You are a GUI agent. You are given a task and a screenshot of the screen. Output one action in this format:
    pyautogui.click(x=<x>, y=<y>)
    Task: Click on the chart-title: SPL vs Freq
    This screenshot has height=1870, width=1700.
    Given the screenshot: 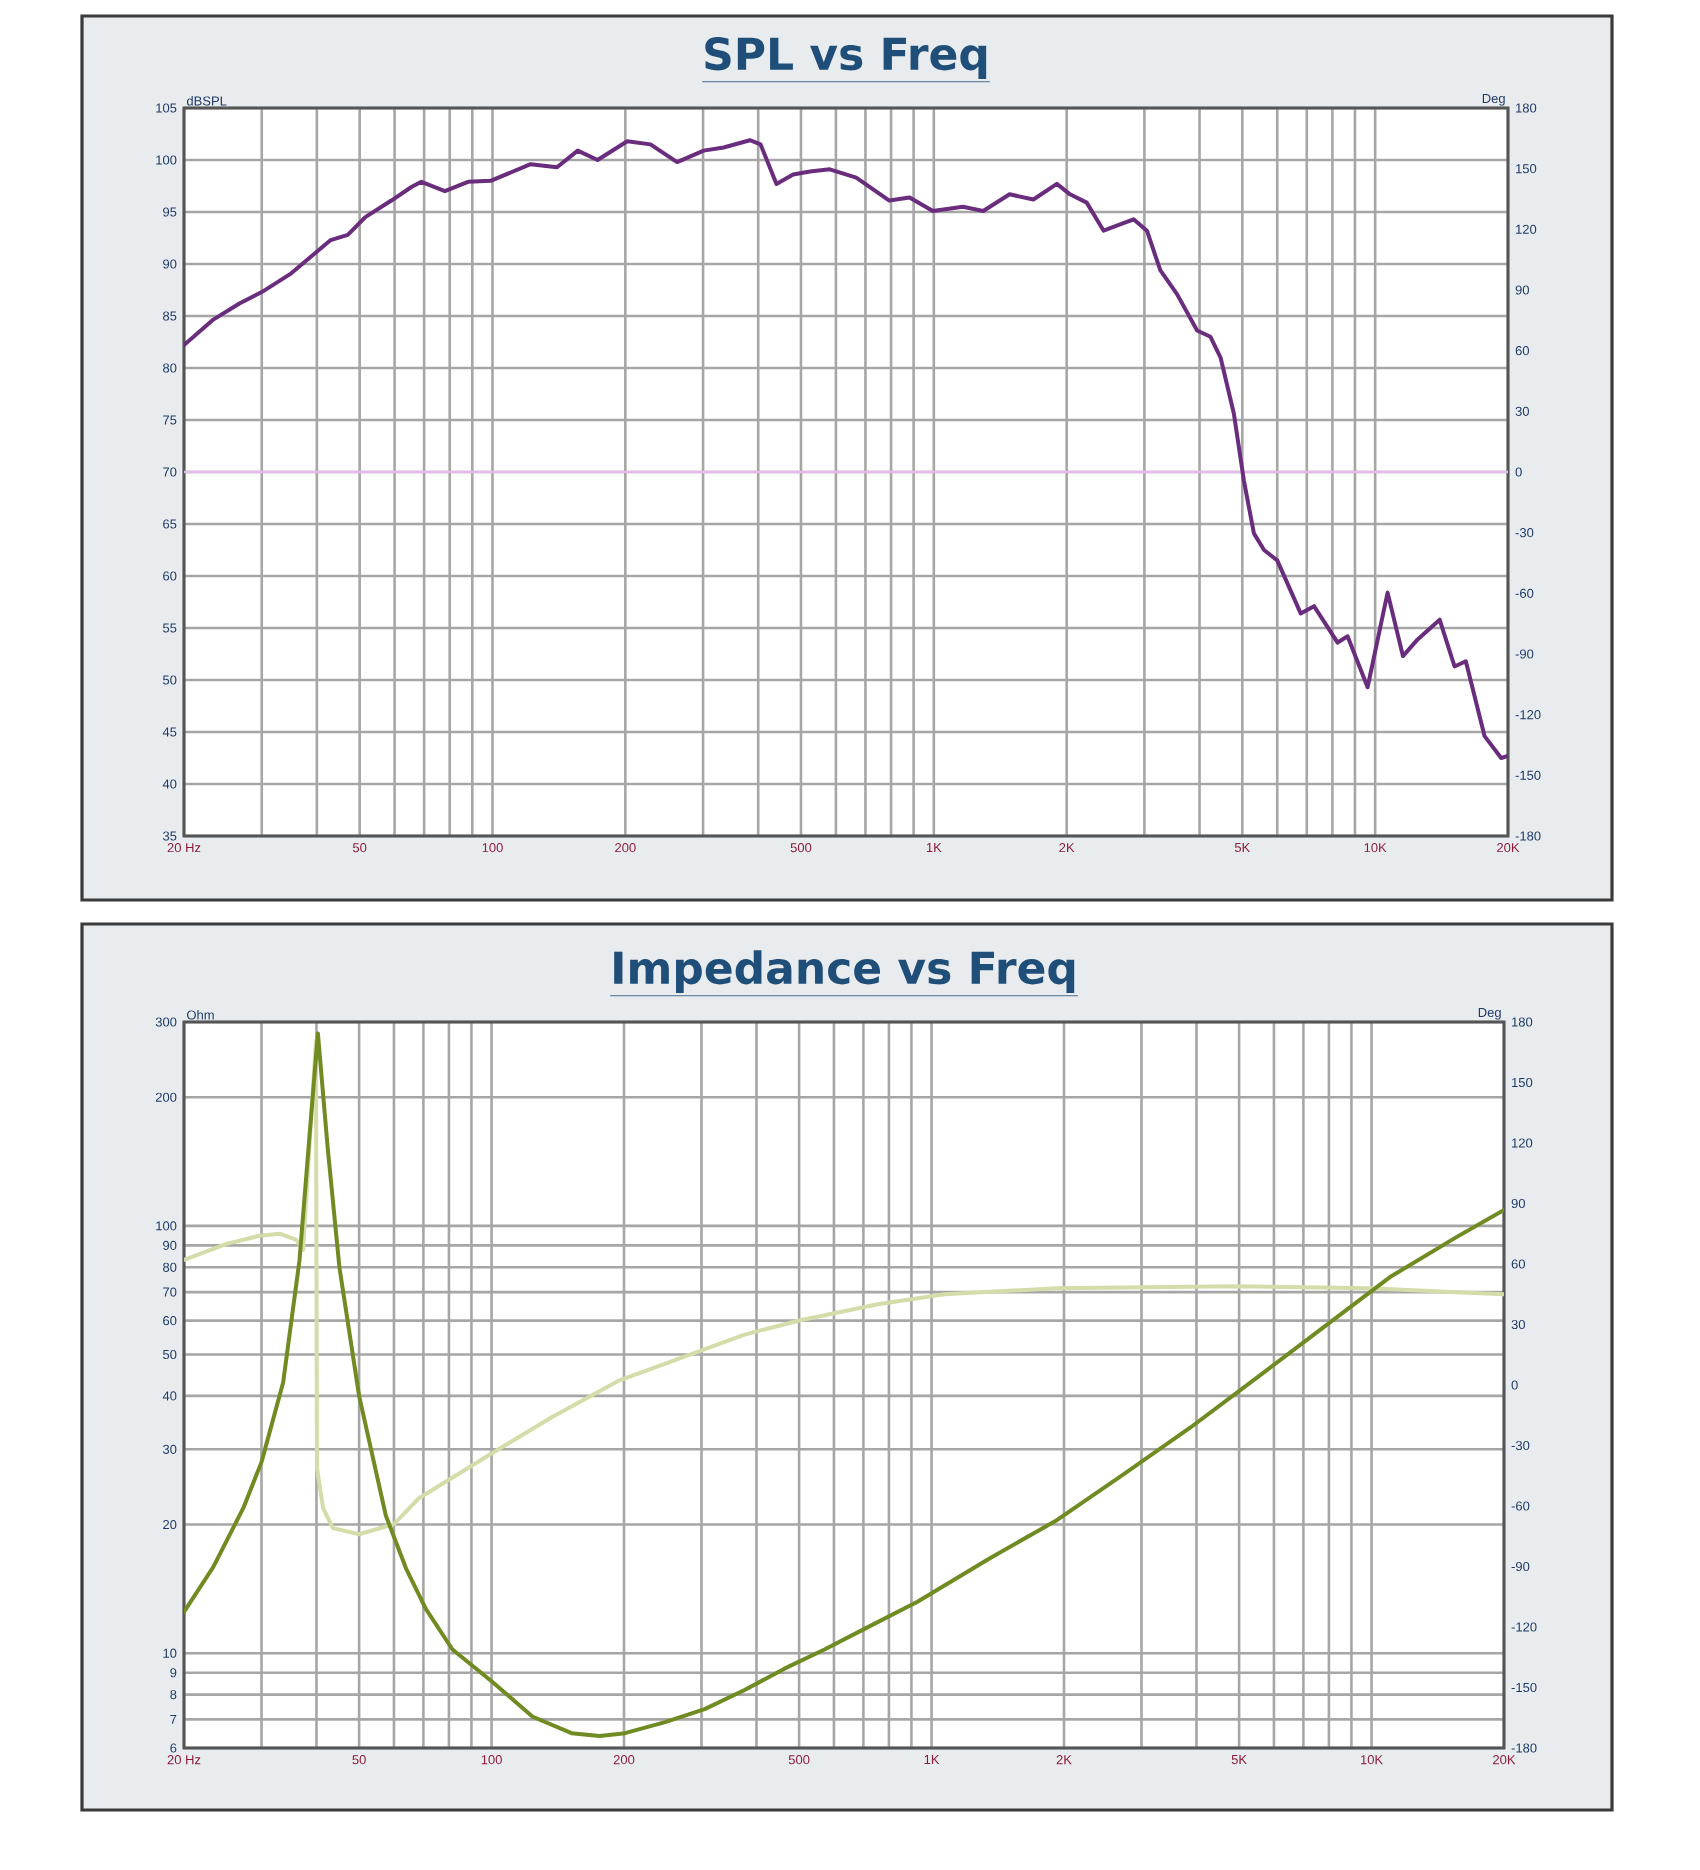 What is the action you would take?
    pyautogui.click(x=846, y=58)
    